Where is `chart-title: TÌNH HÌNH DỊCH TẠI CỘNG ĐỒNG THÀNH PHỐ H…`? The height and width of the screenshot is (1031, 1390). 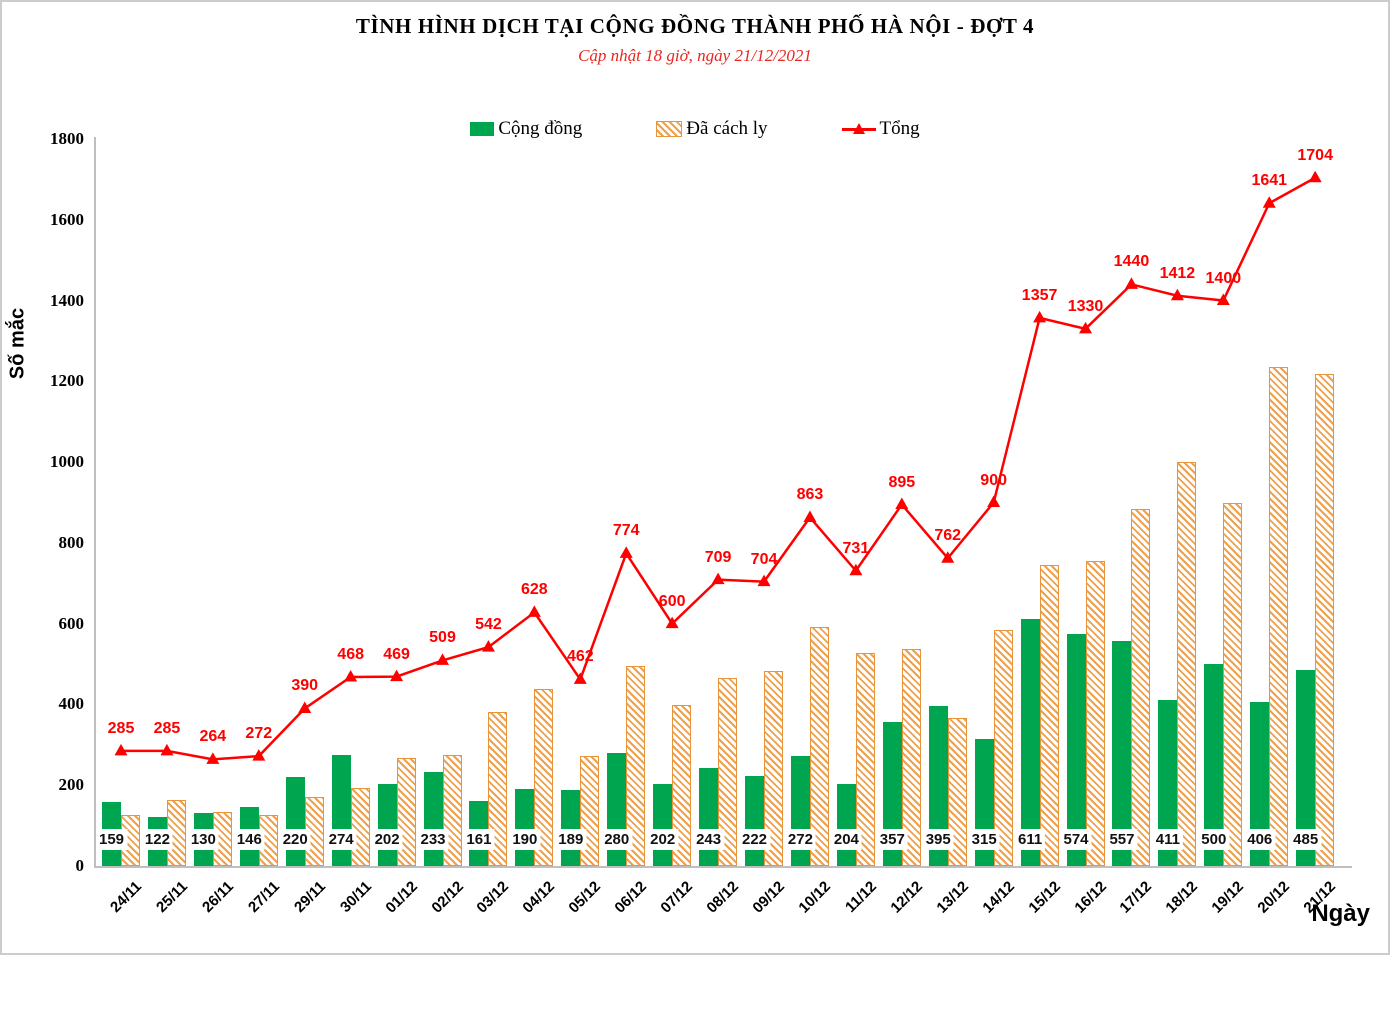 chart-title: TÌNH HÌNH DỊCH TẠI CỘNG ĐỒNG THÀNH PHỐ H… is located at coordinates (695, 26).